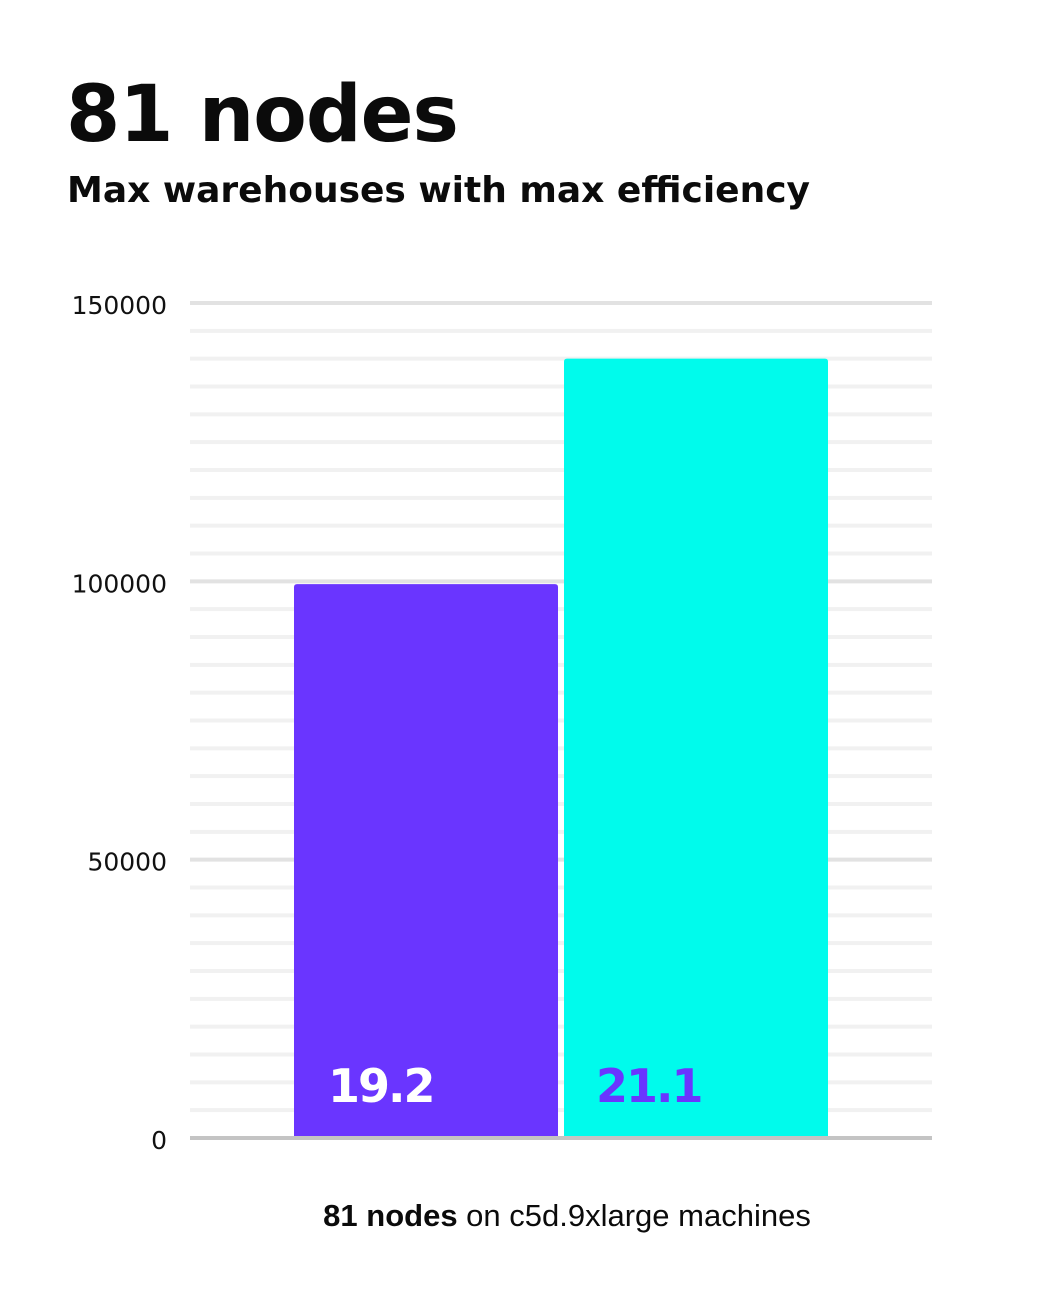  Describe the element at coordinates (119, 583) in the screenshot. I see `y-tick-label: 100000` at that location.